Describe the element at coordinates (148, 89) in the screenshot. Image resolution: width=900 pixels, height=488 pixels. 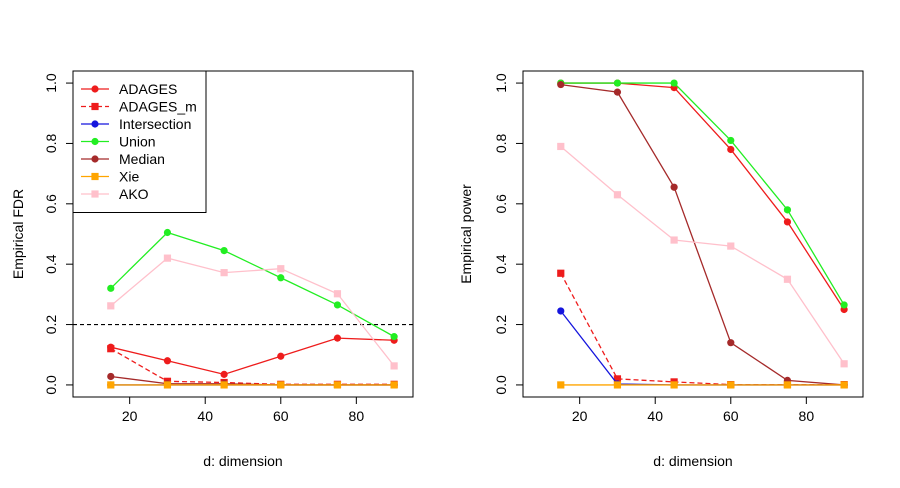
I see `legend-label: ADAGES` at that location.